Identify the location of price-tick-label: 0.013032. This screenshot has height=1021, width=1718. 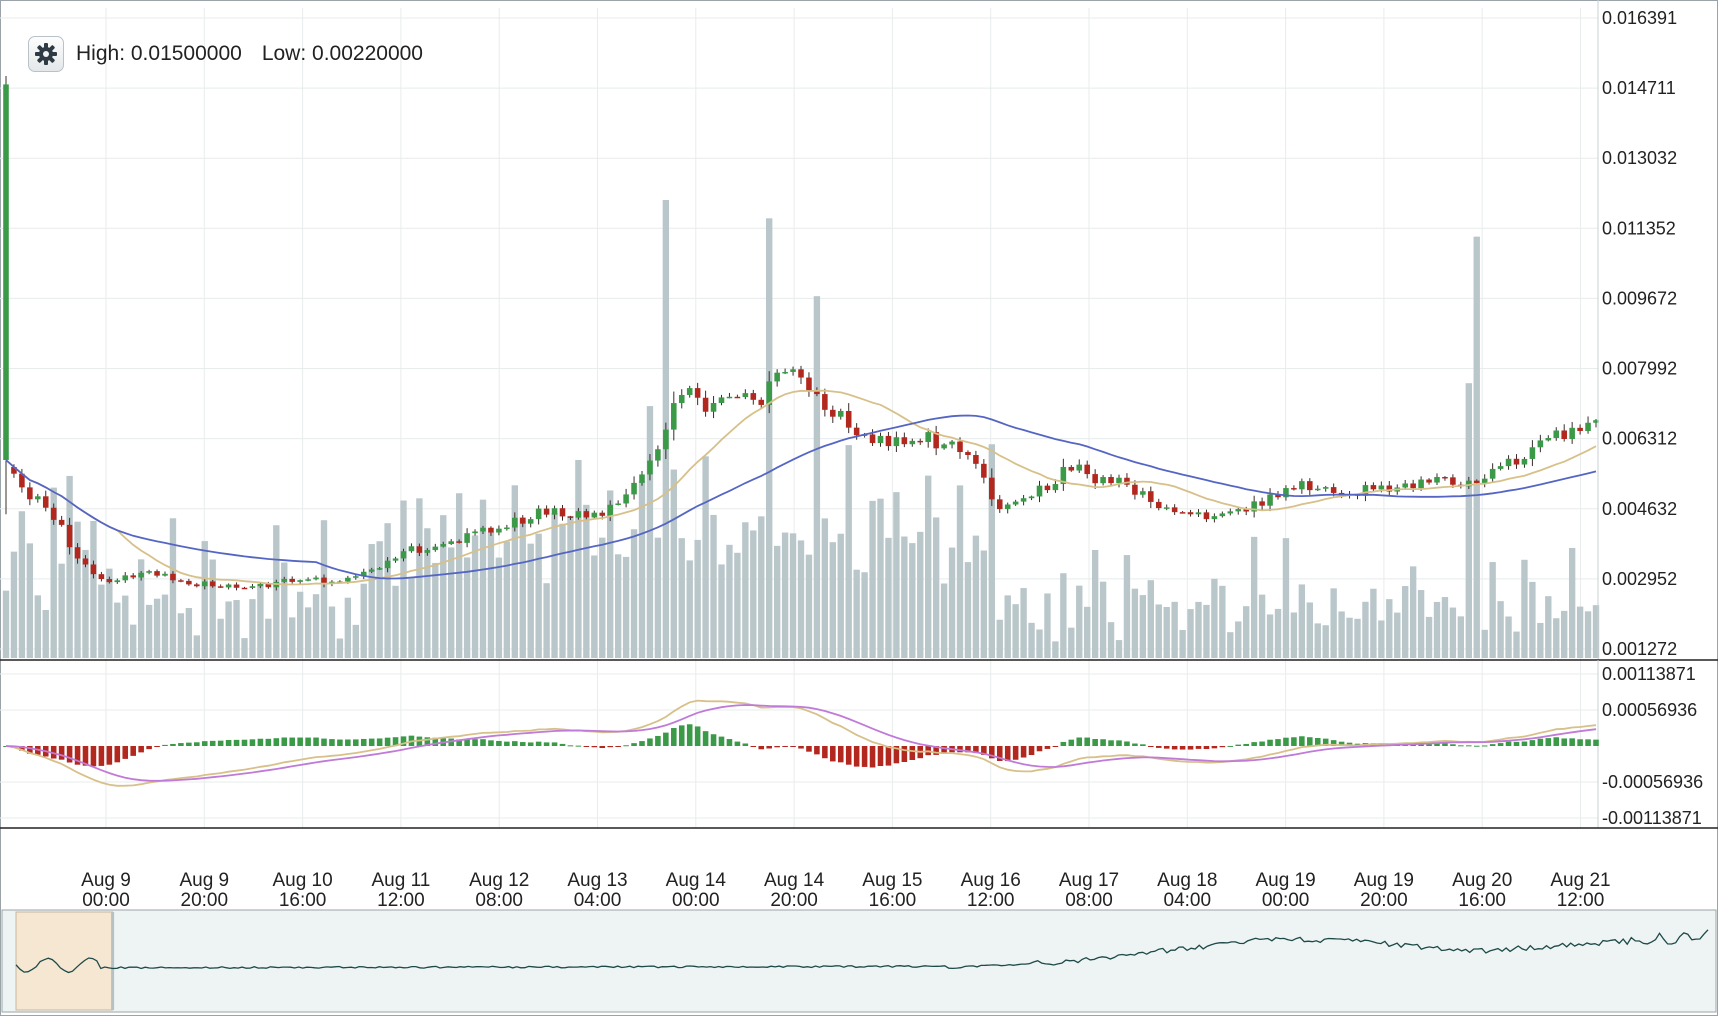
(1639, 158).